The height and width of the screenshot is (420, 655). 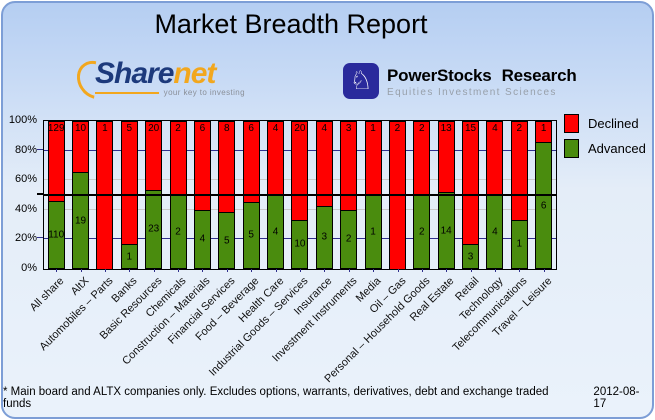 What do you see at coordinates (472, 92) in the screenshot?
I see `powerstocks-tagline: Equities Investment Sciences` at bounding box center [472, 92].